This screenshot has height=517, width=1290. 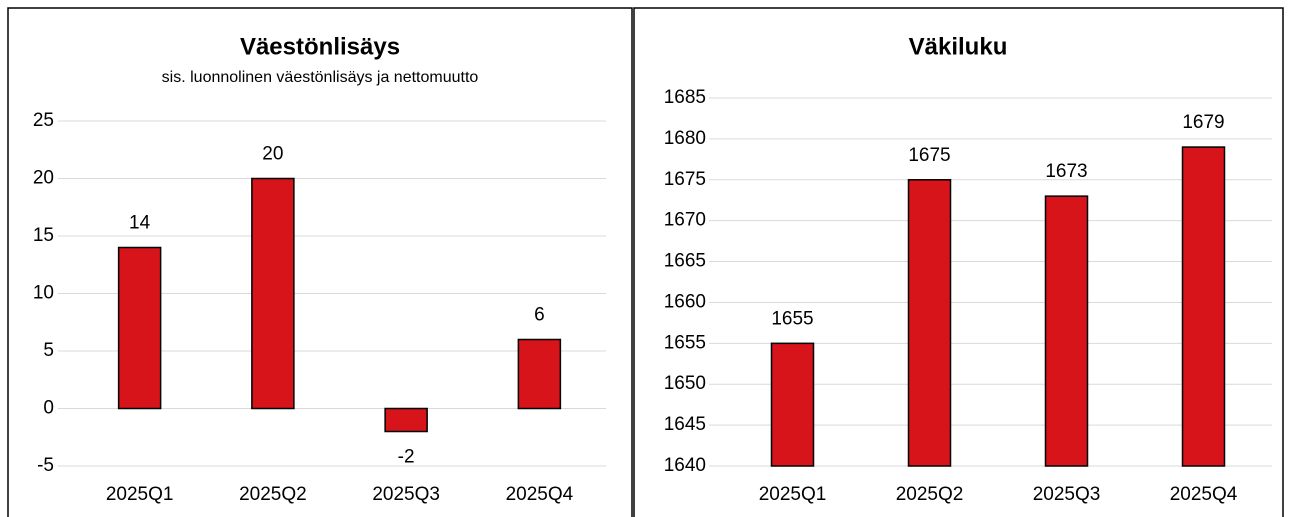 I want to click on chart-title: Väestönlisäys, so click(x=320, y=46).